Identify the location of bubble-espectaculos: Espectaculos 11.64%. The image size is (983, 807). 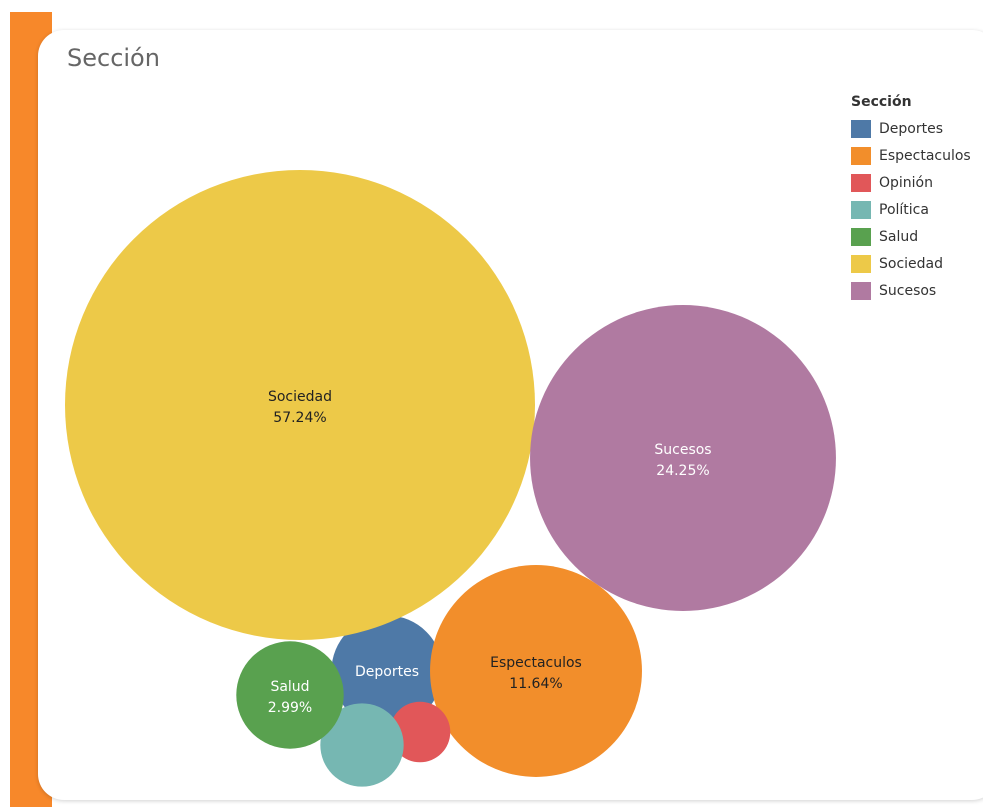
(536, 671).